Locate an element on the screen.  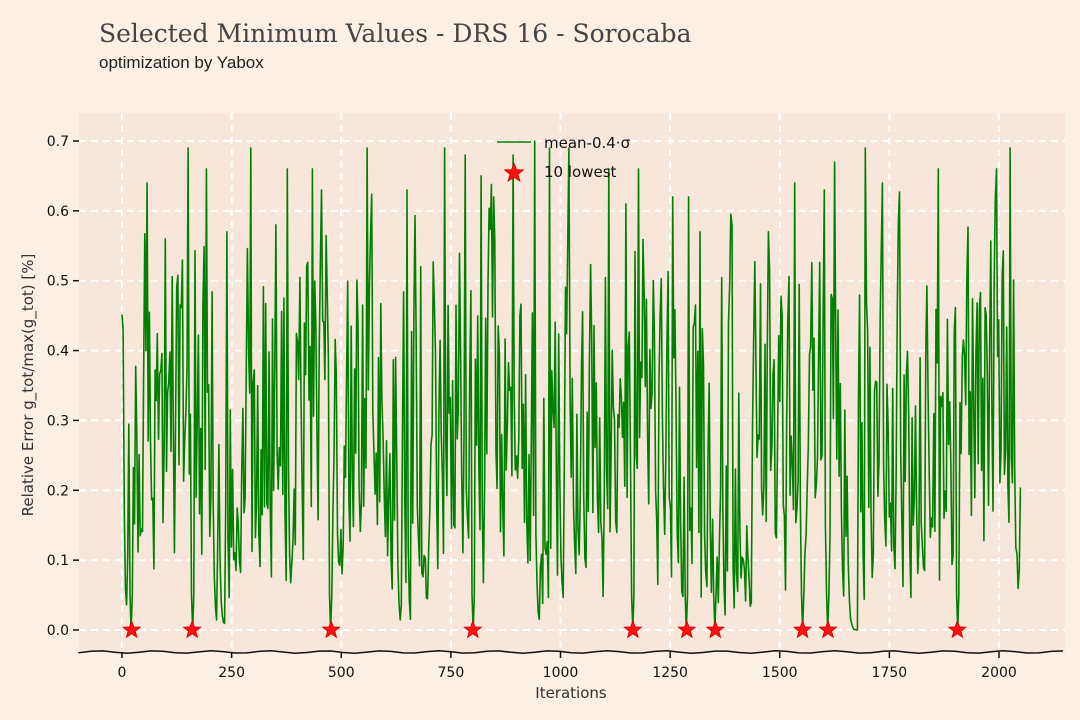
x-tick-label: 2000 is located at coordinates (999, 673).